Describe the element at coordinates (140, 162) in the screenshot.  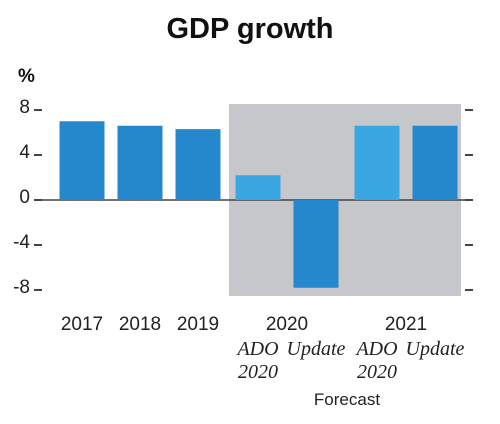
I see `bar-2018` at that location.